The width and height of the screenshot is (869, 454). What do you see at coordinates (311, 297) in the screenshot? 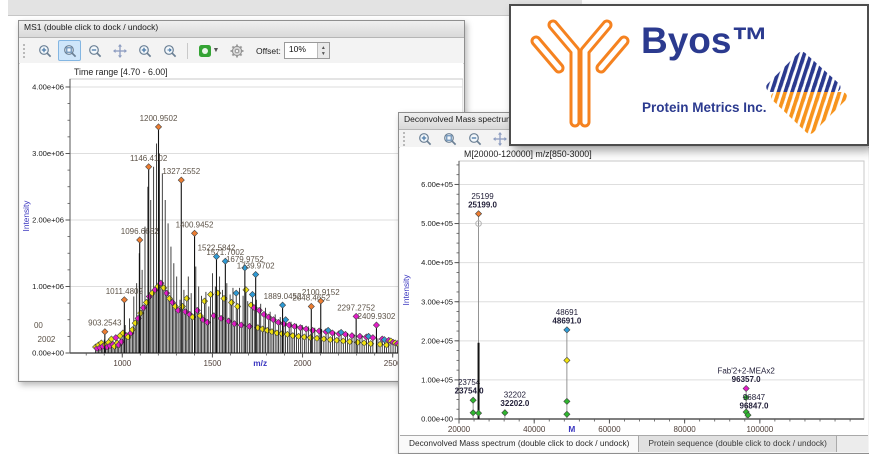
I see `svg-text: 2048.4652` at bounding box center [311, 297].